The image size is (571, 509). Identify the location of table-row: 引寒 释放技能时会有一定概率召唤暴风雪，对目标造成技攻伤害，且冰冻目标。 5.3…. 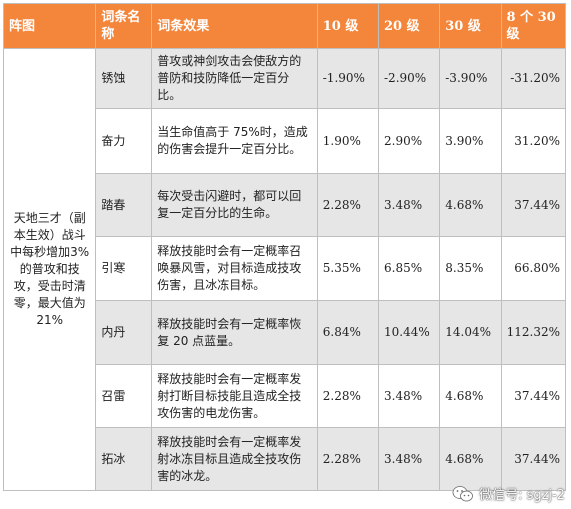
(285, 268).